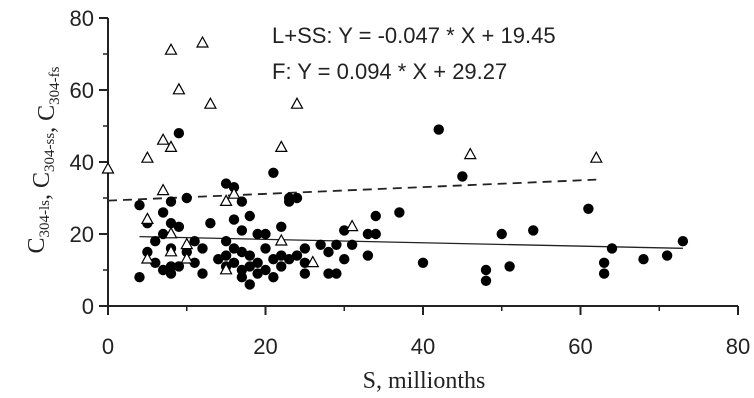 The height and width of the screenshot is (398, 754). I want to click on x-ticks: 0 20 40 60 80, so click(426, 332).